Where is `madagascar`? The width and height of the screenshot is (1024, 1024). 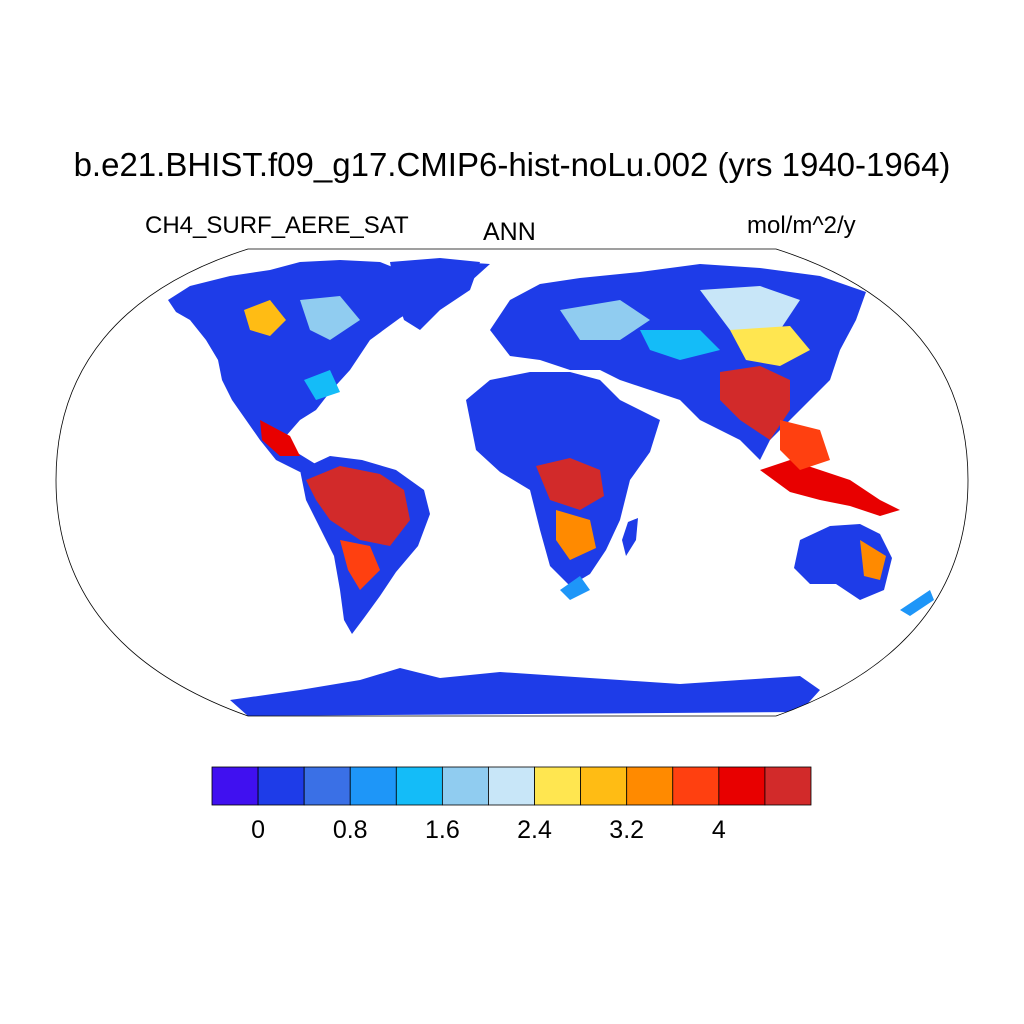
madagascar is located at coordinates (630, 537).